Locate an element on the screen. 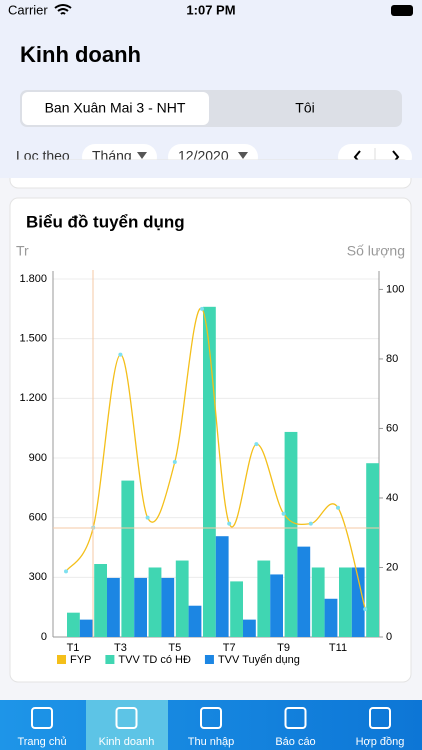 This screenshot has height=750, width=422. y2-tick-label: 0 is located at coordinates (389, 637).